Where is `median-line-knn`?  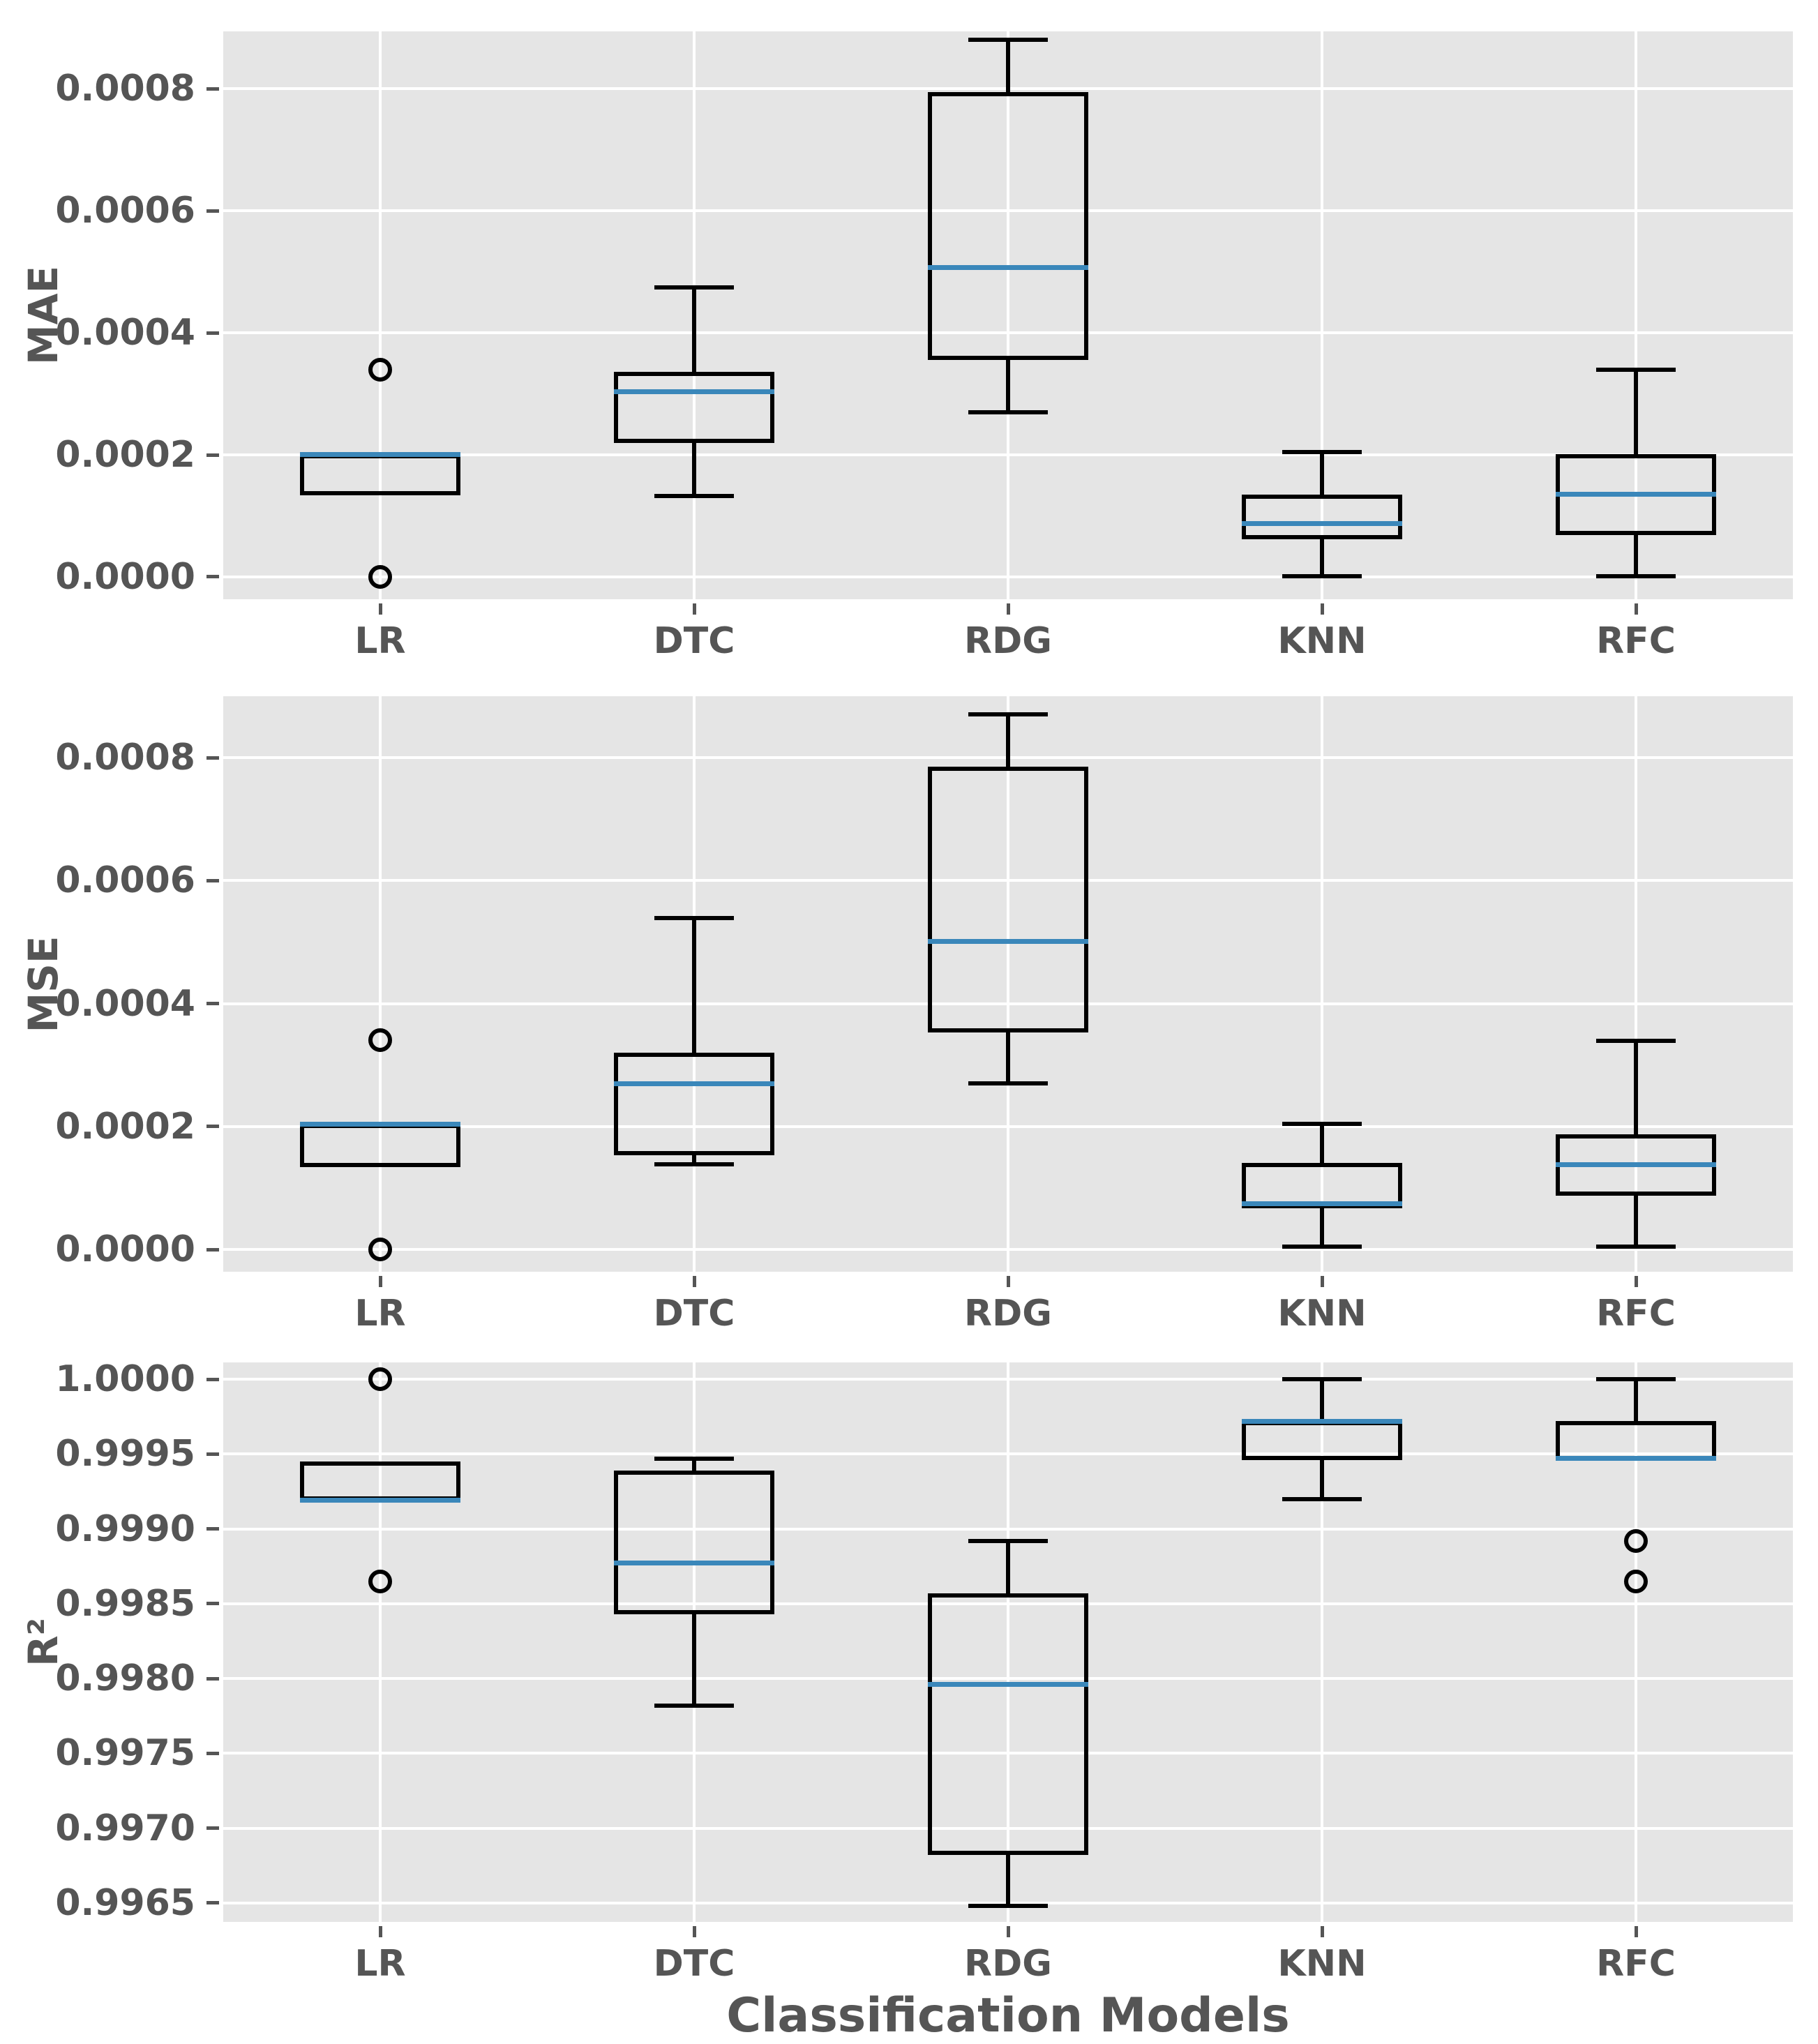 median-line-knn is located at coordinates (1322, 1421).